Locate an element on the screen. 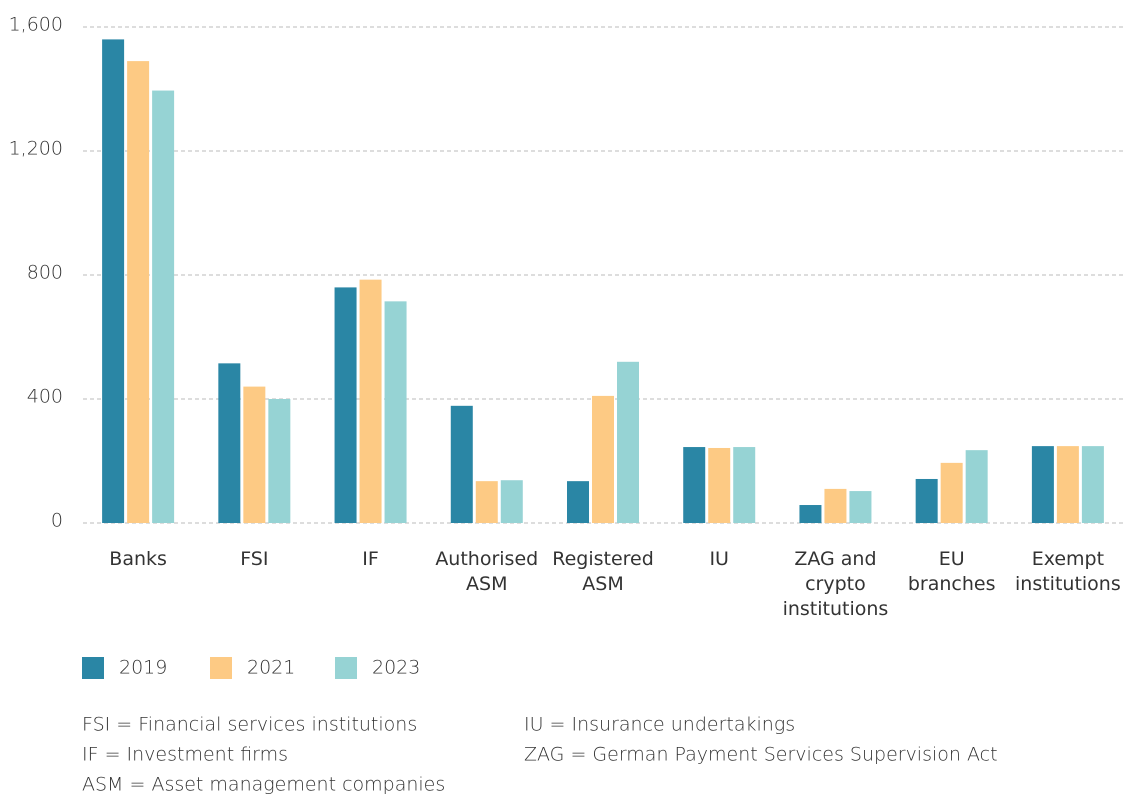  y-tick-label: 1,600 is located at coordinates (36, 25).